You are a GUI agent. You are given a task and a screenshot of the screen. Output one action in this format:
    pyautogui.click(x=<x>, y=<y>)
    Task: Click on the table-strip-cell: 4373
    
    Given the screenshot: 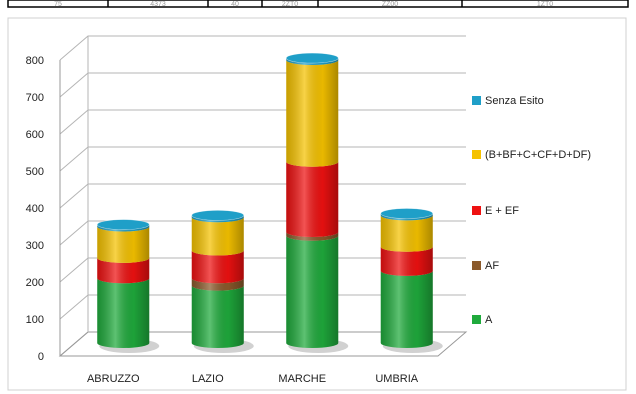 What is the action you would take?
    pyautogui.click(x=158, y=4)
    